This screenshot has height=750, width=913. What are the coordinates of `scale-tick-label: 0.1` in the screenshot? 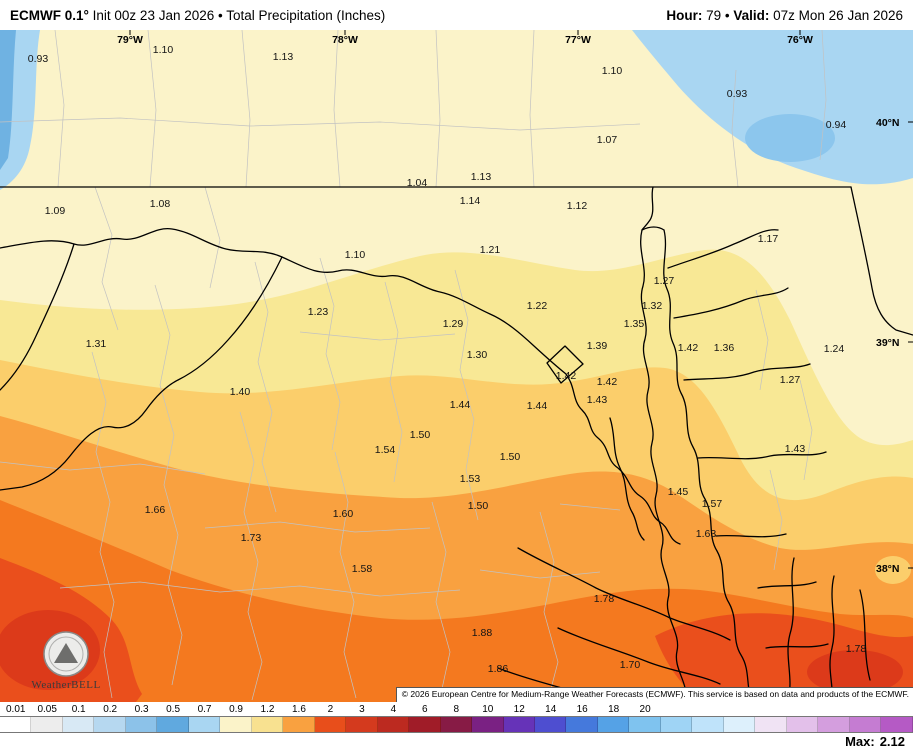 It's located at (78, 709).